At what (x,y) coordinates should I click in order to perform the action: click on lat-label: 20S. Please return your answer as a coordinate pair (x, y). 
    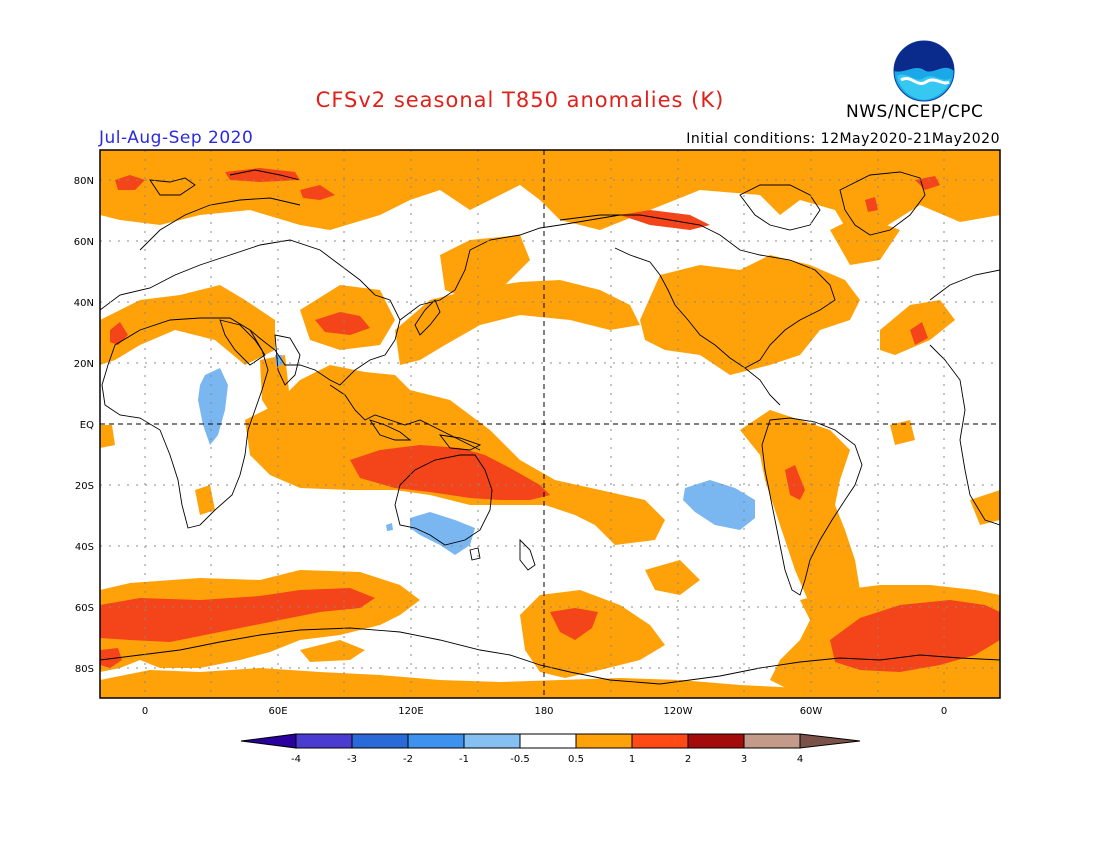
    Looking at the image, I should click on (84, 486).